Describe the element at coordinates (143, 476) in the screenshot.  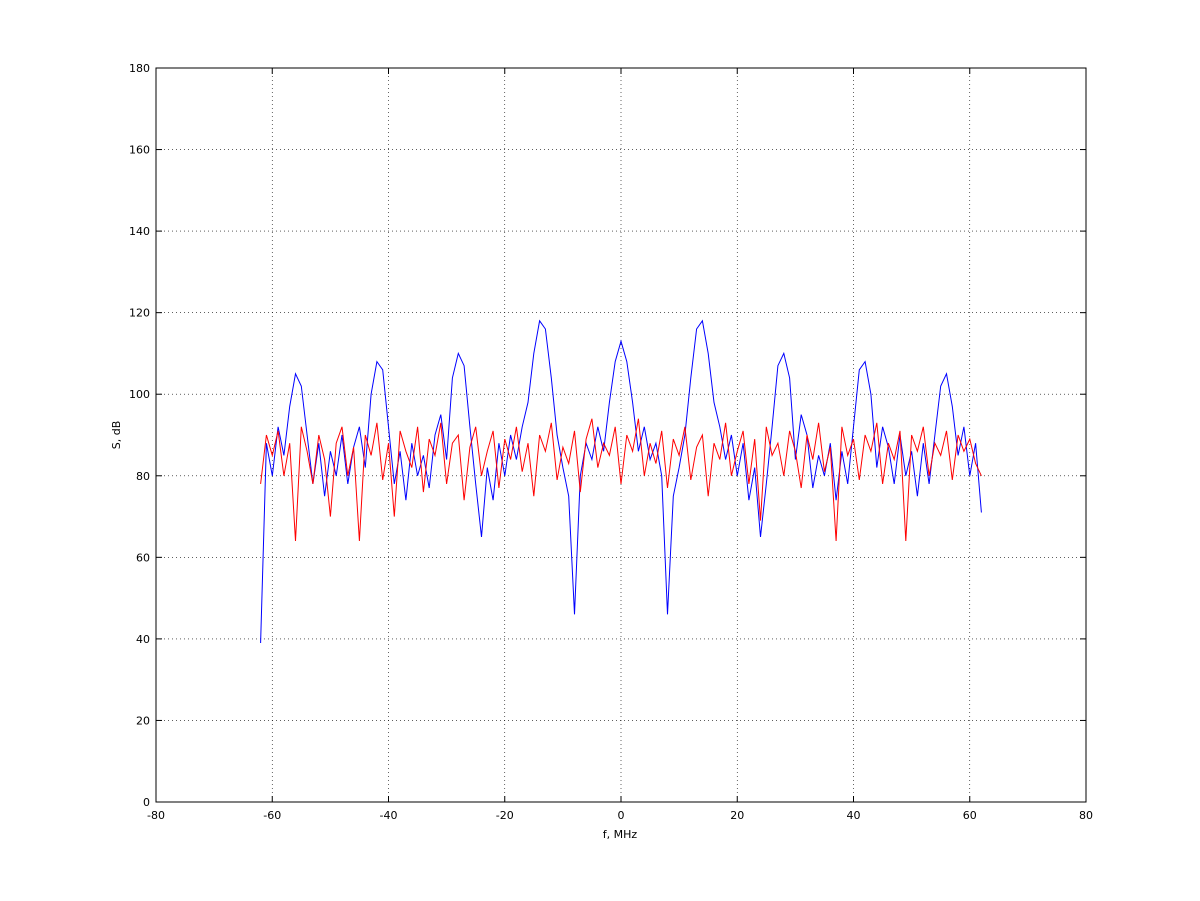
I see `y-tick-label: 80` at that location.